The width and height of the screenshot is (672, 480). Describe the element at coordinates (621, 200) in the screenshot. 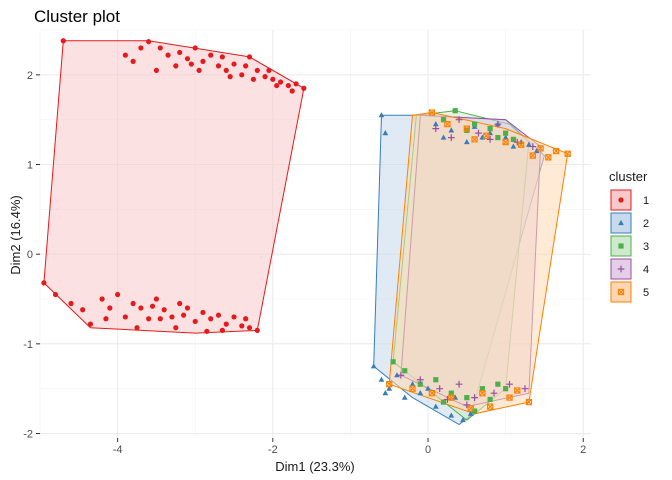

I see `legend-key-1-marker` at that location.